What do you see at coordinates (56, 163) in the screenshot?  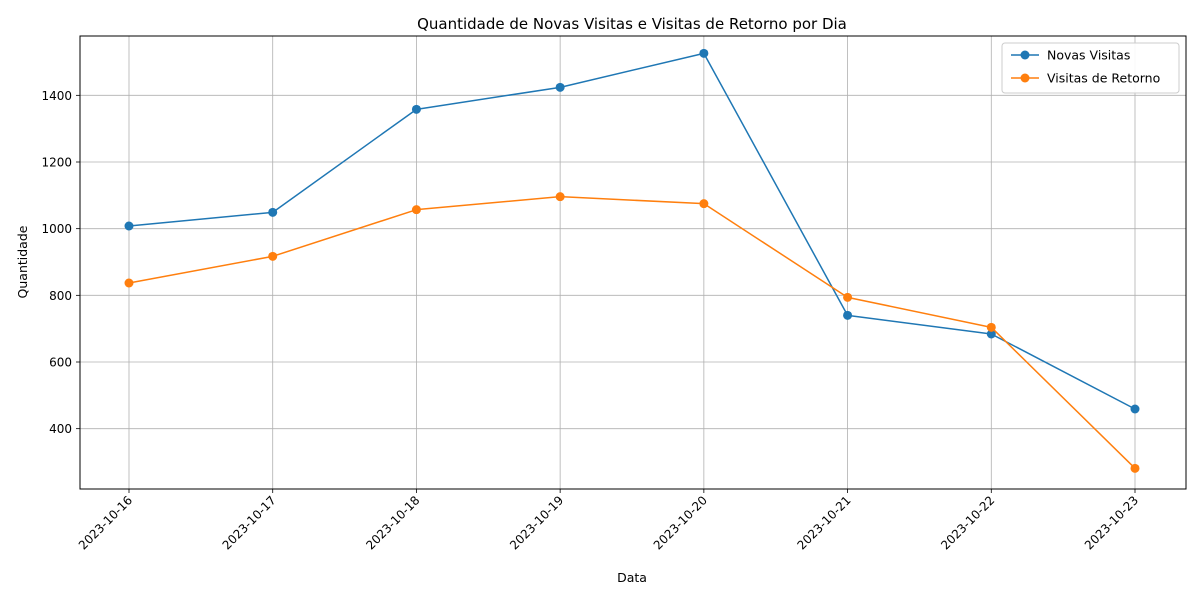 I see `y-tick-label: 1200` at bounding box center [56, 163].